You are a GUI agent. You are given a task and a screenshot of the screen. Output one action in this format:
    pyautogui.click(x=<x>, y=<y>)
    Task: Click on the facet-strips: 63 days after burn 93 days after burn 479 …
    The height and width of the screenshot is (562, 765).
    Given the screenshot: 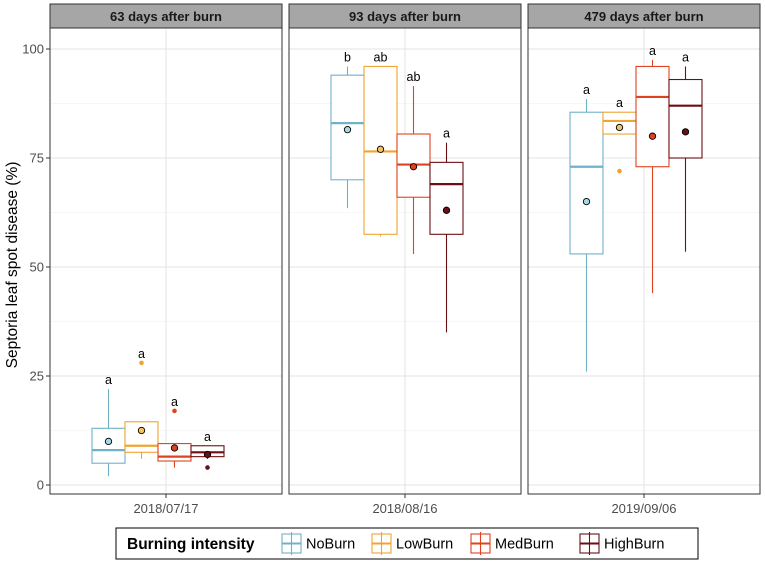 What is the action you would take?
    pyautogui.click(x=405, y=16)
    